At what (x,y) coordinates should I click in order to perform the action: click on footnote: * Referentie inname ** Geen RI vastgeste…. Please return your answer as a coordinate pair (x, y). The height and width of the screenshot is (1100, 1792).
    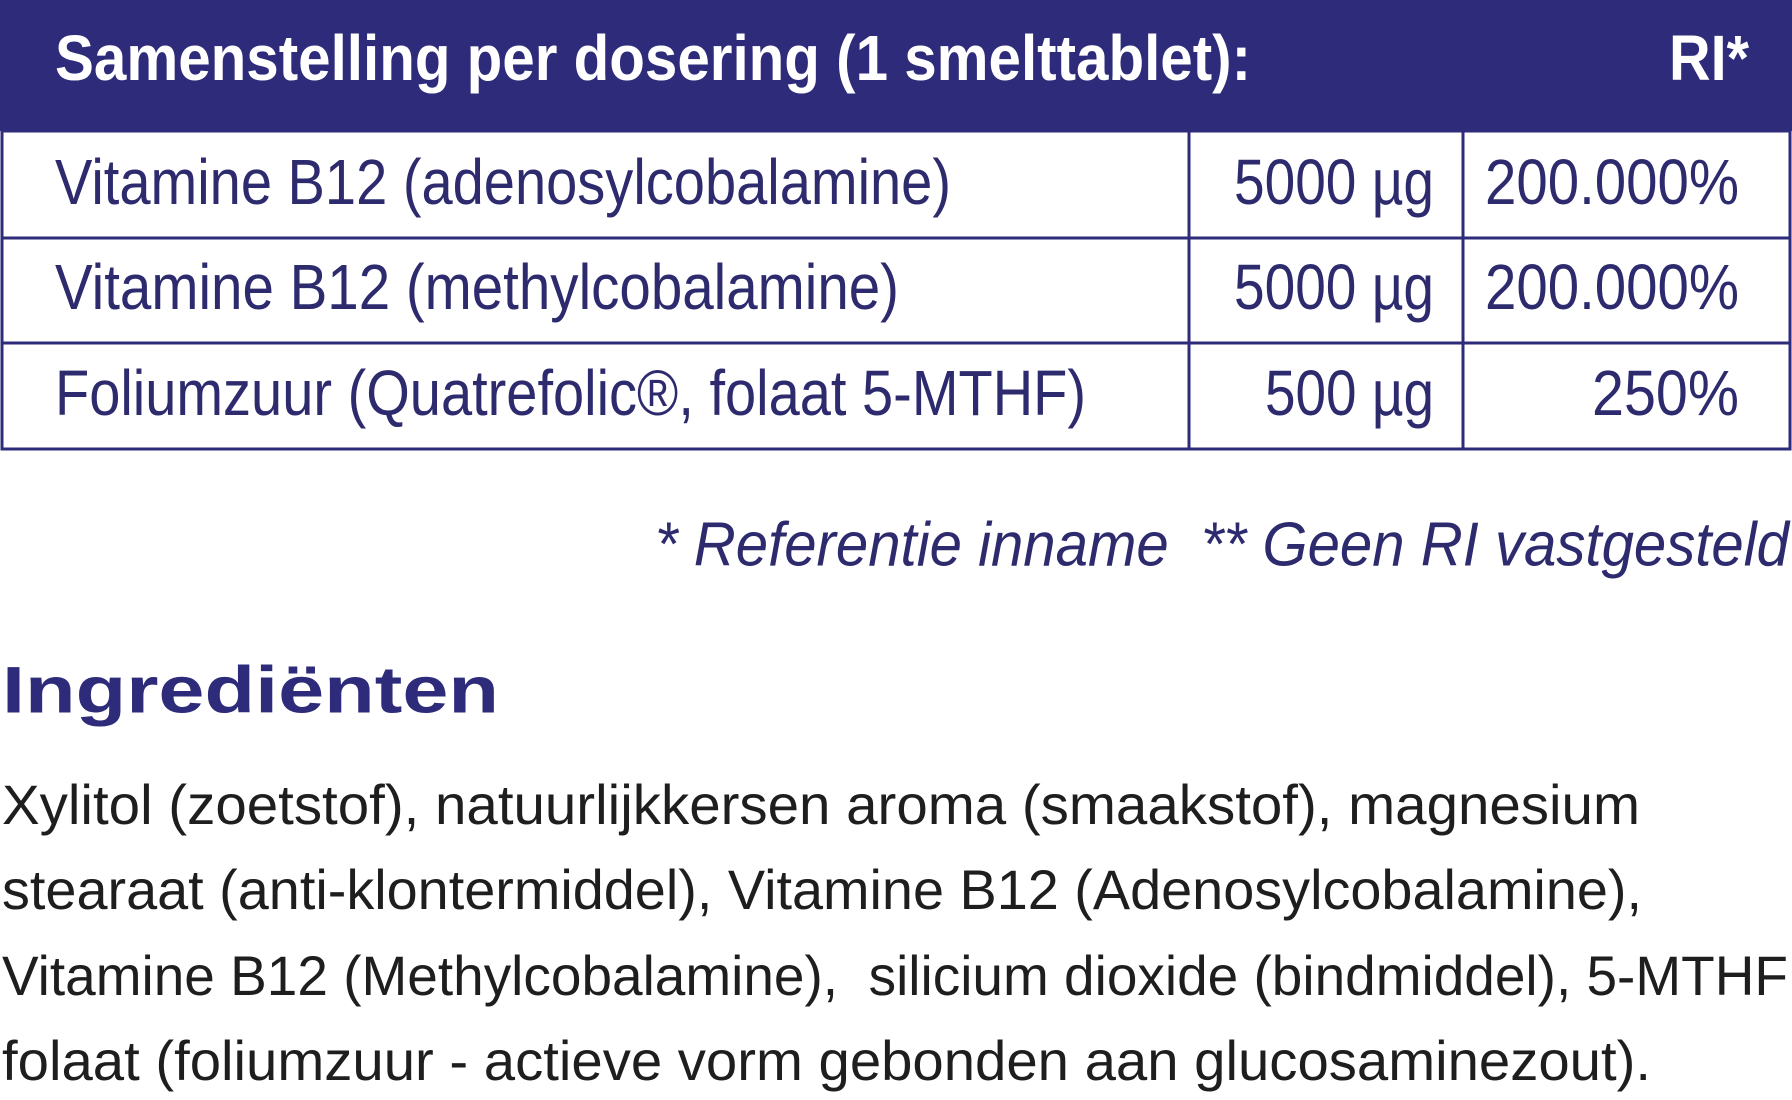
    Looking at the image, I should click on (1223, 544).